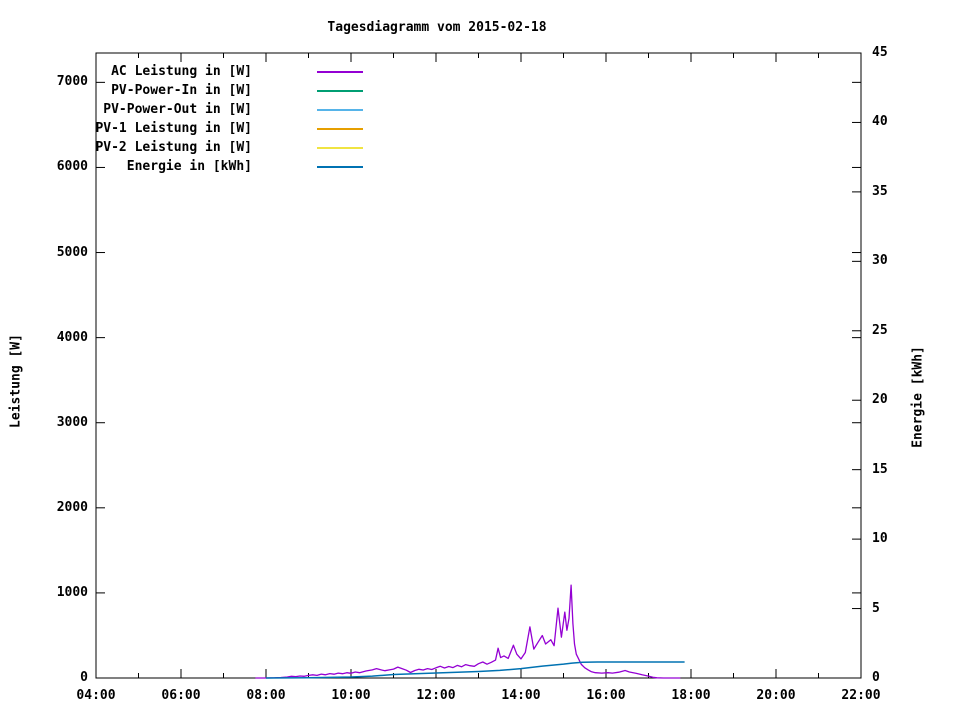  Describe the element at coordinates (880, 469) in the screenshot. I see `right-axis-tick-label: 15` at that location.